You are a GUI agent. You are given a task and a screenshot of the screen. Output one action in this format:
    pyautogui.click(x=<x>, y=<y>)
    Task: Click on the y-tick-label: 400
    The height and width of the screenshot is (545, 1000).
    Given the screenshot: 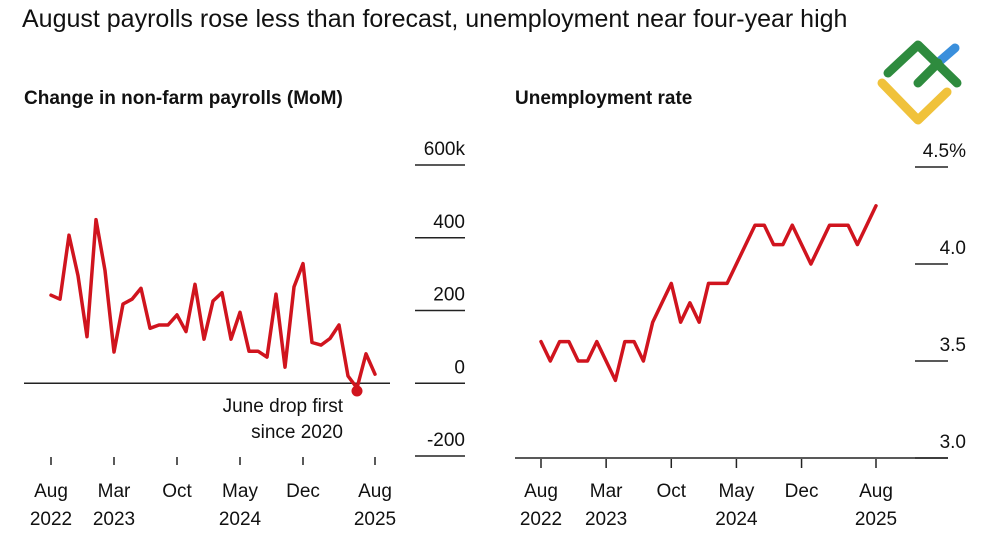 What is the action you would take?
    pyautogui.click(x=449, y=222)
    